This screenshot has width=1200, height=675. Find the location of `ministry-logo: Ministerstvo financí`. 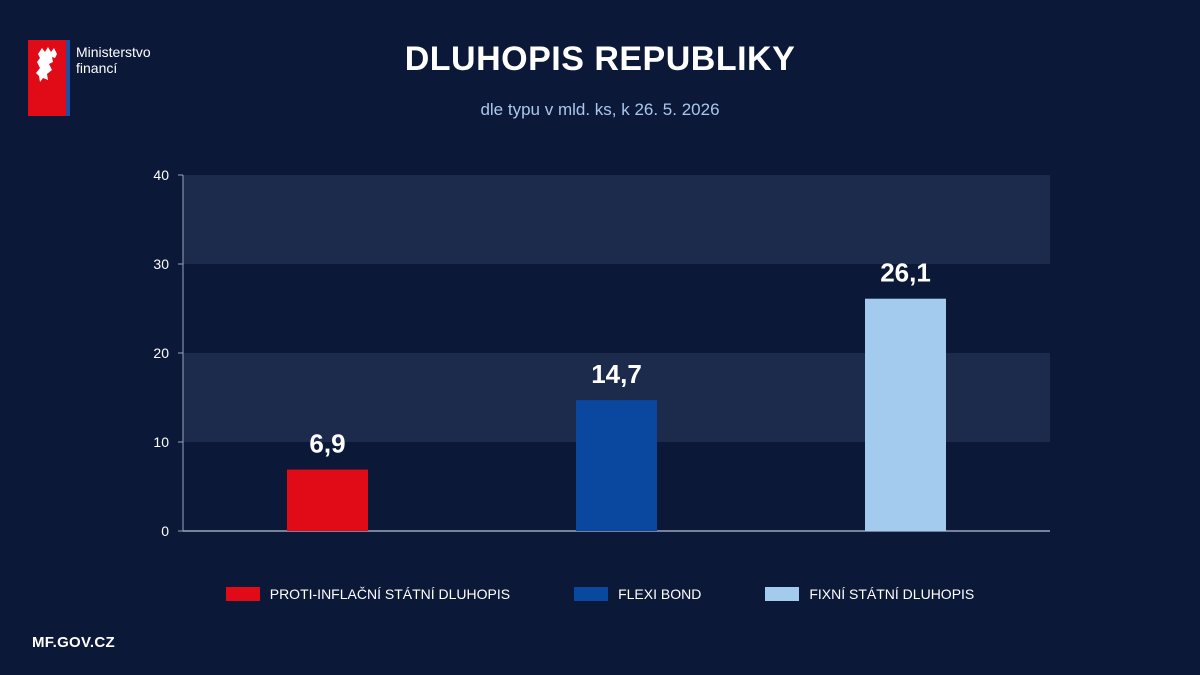

ministry-logo: Ministerstvo financí is located at coordinates (89, 78).